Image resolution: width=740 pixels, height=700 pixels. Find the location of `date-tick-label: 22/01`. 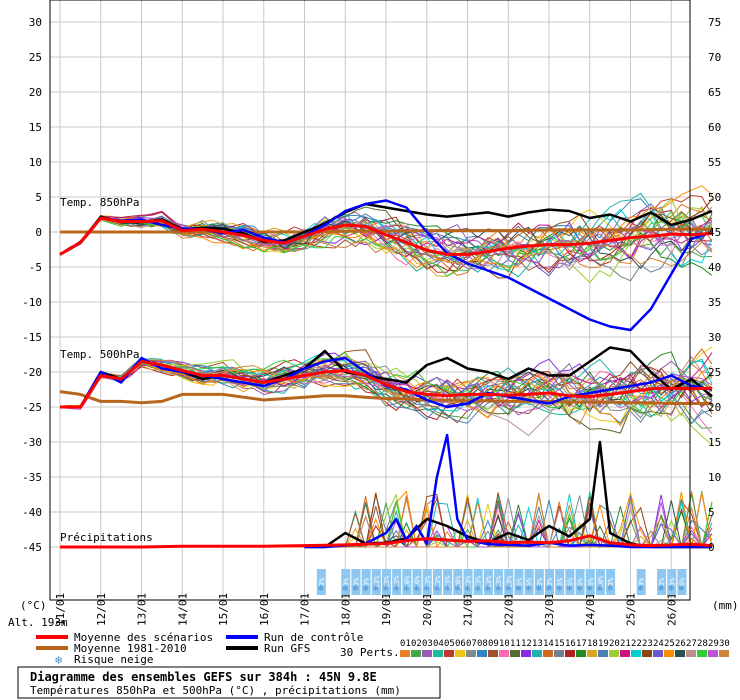

date-tick-label: 22/01 is located at coordinates (508, 609).